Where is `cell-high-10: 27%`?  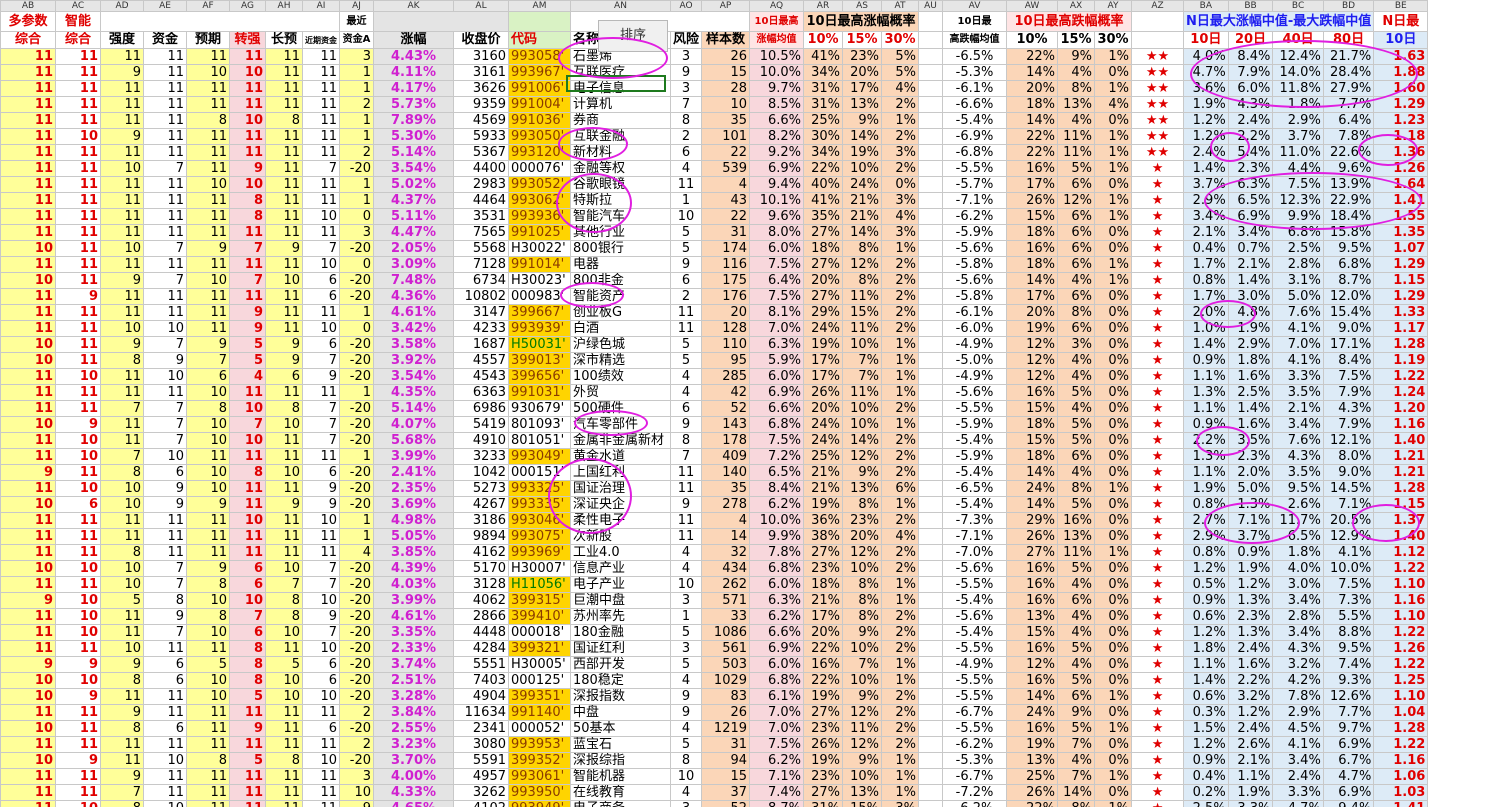 cell-high-10: 27% is located at coordinates (823, 792).